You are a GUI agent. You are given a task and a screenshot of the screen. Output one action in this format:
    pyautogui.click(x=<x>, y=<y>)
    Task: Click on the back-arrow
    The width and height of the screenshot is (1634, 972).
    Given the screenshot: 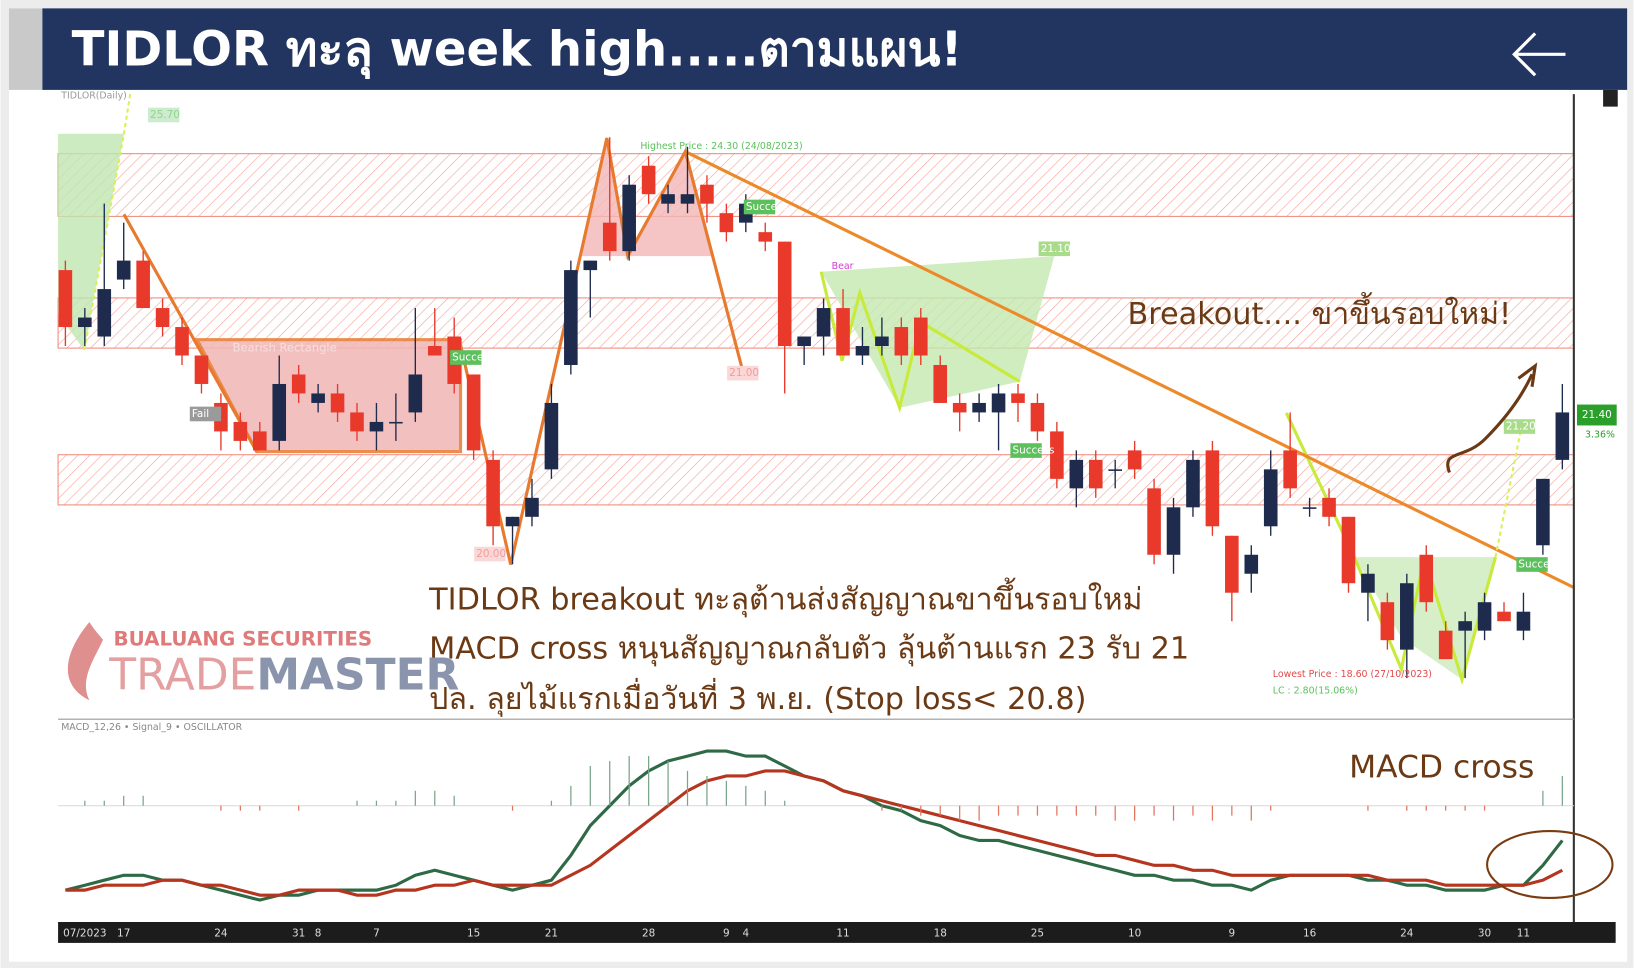 What is the action you would take?
    pyautogui.click(x=1539, y=54)
    